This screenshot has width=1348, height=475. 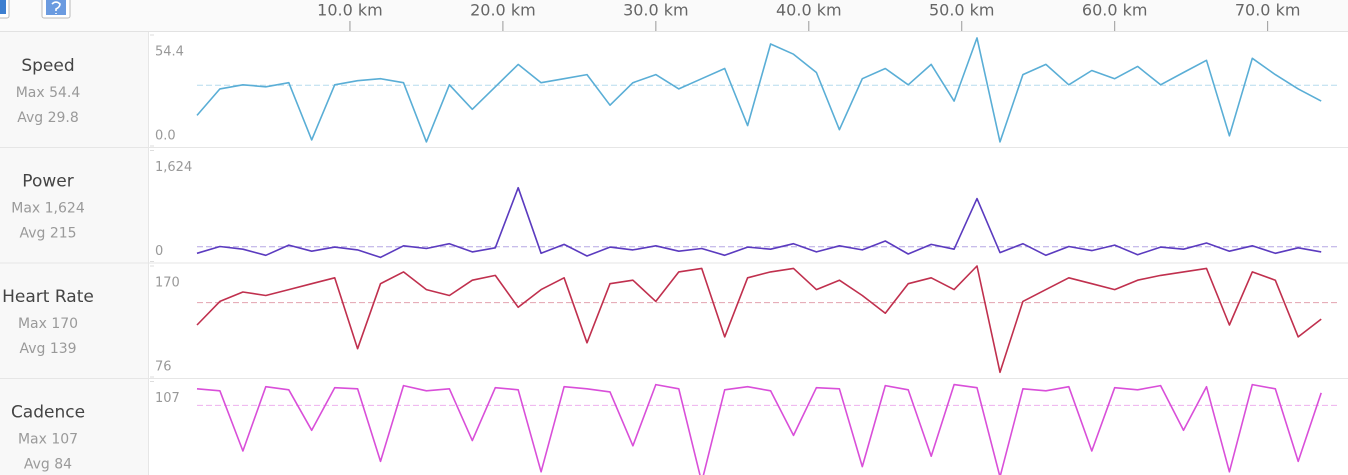 I want to click on y-tick-label: 1,624, so click(x=173, y=167).